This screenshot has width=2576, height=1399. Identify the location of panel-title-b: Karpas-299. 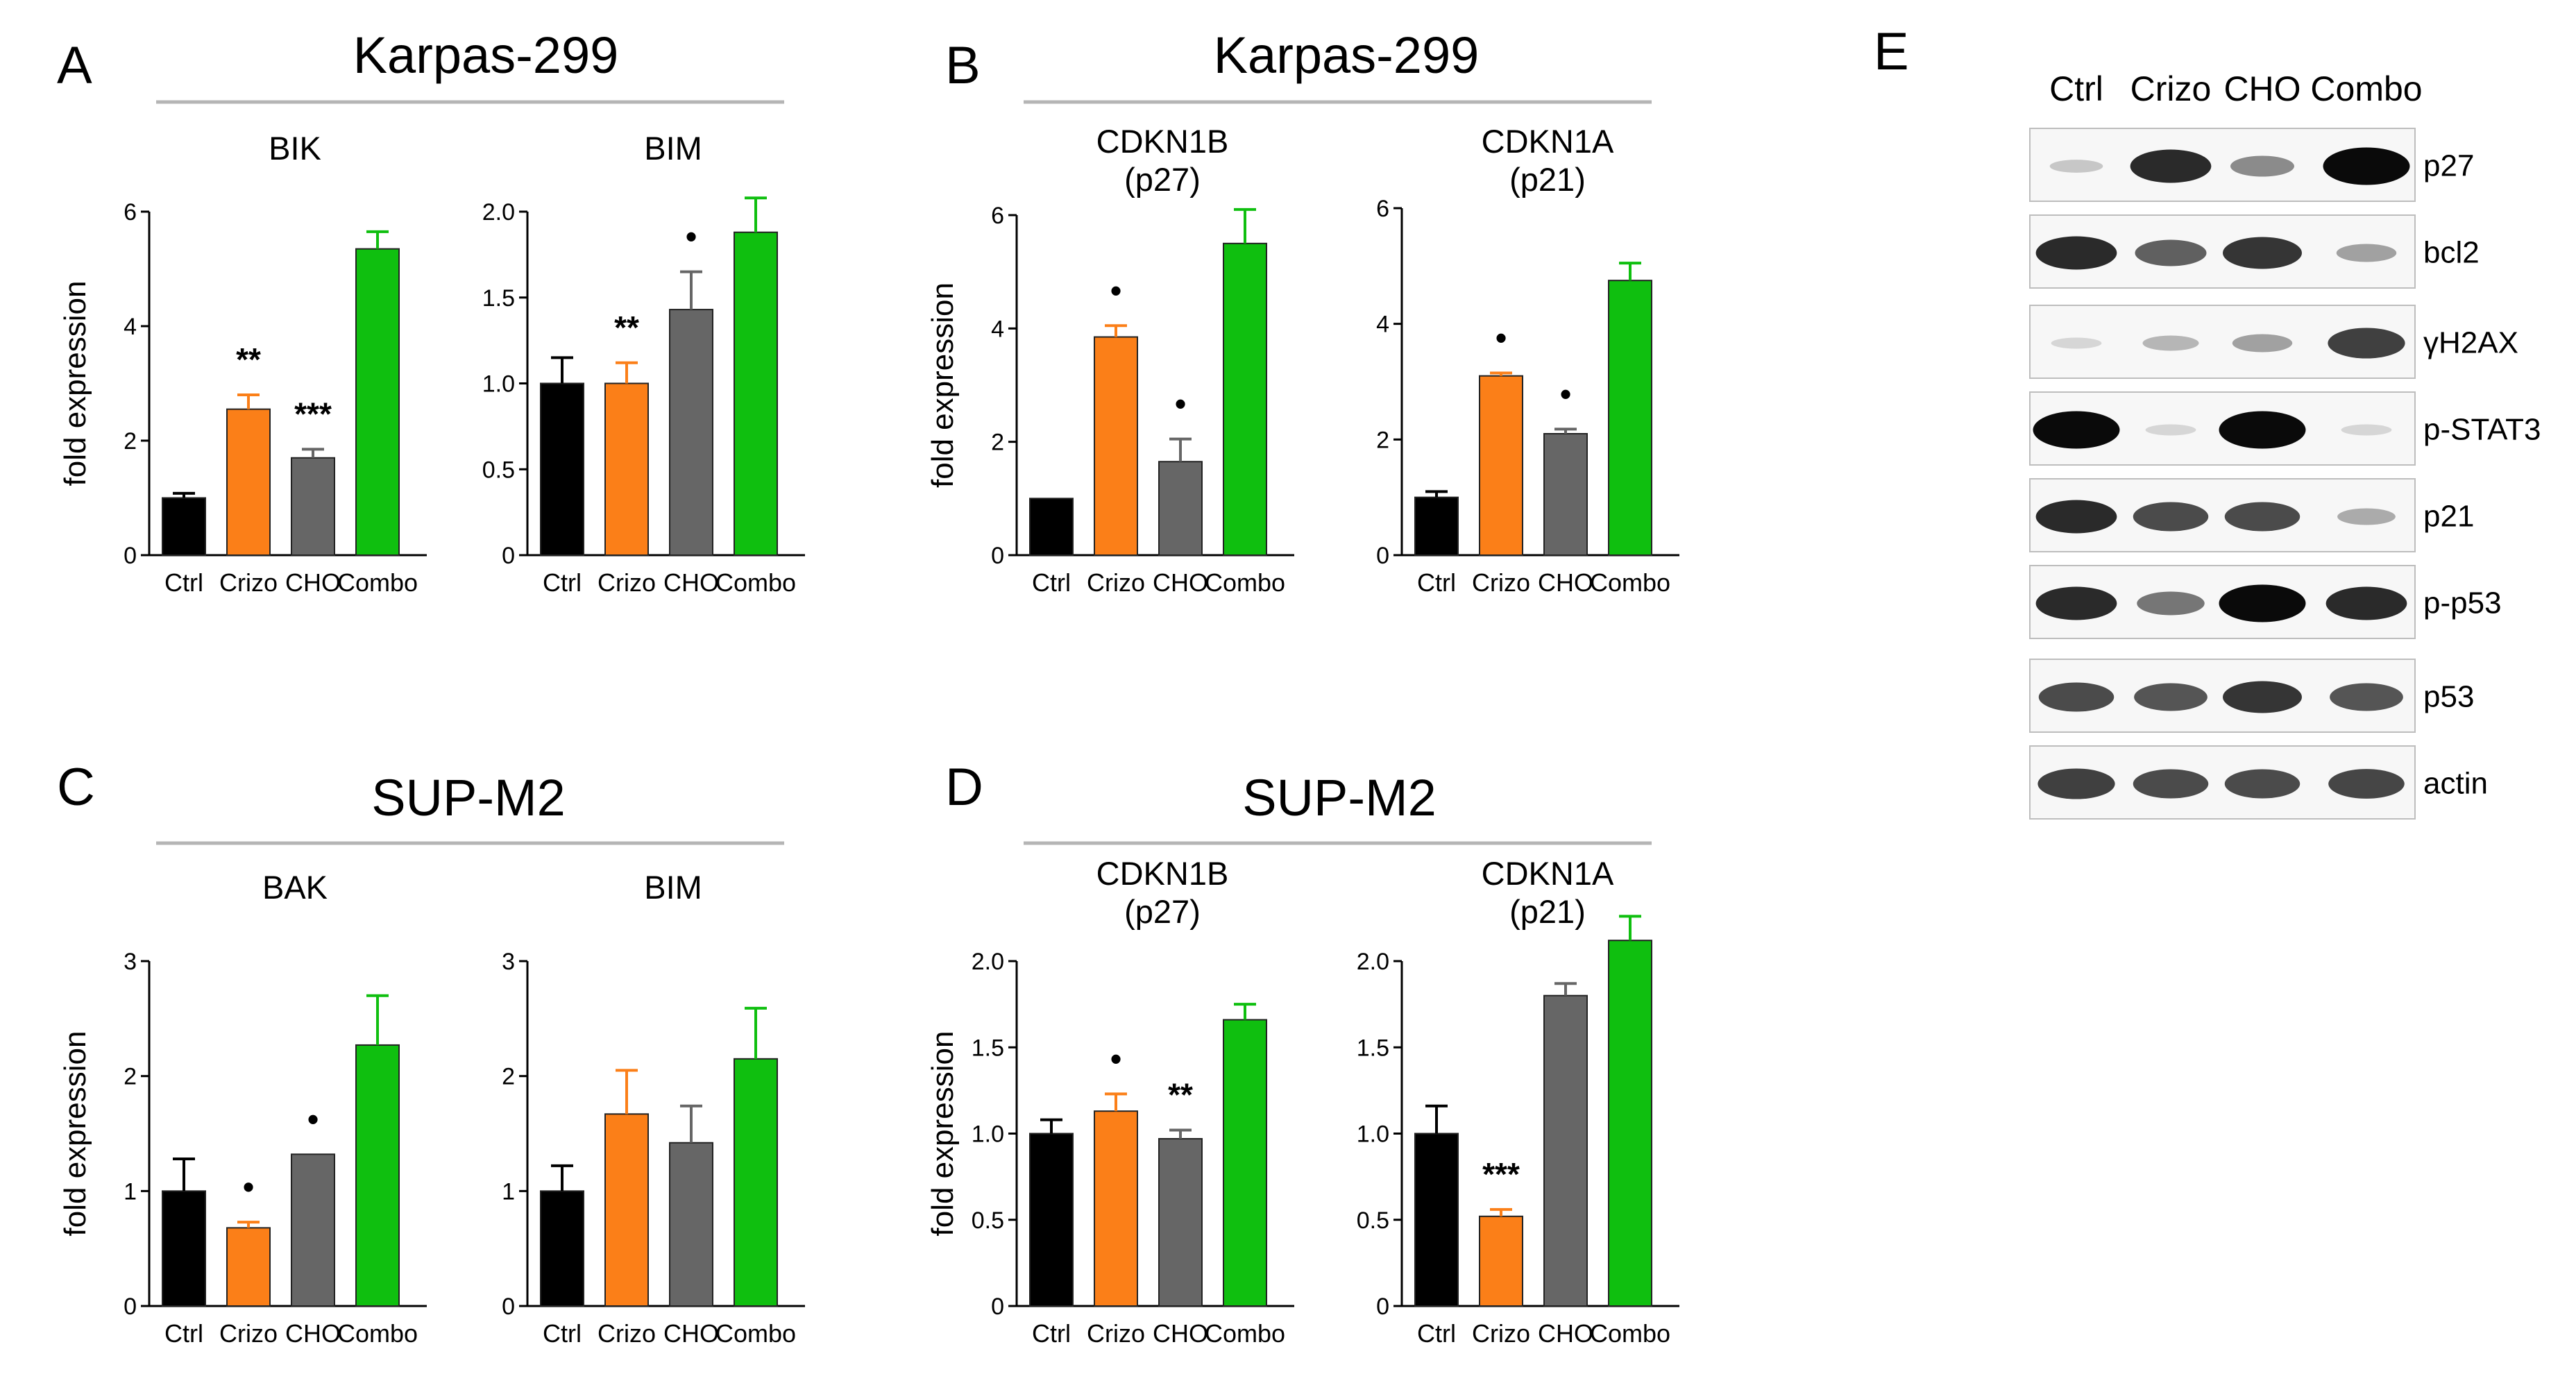
(1347, 55).